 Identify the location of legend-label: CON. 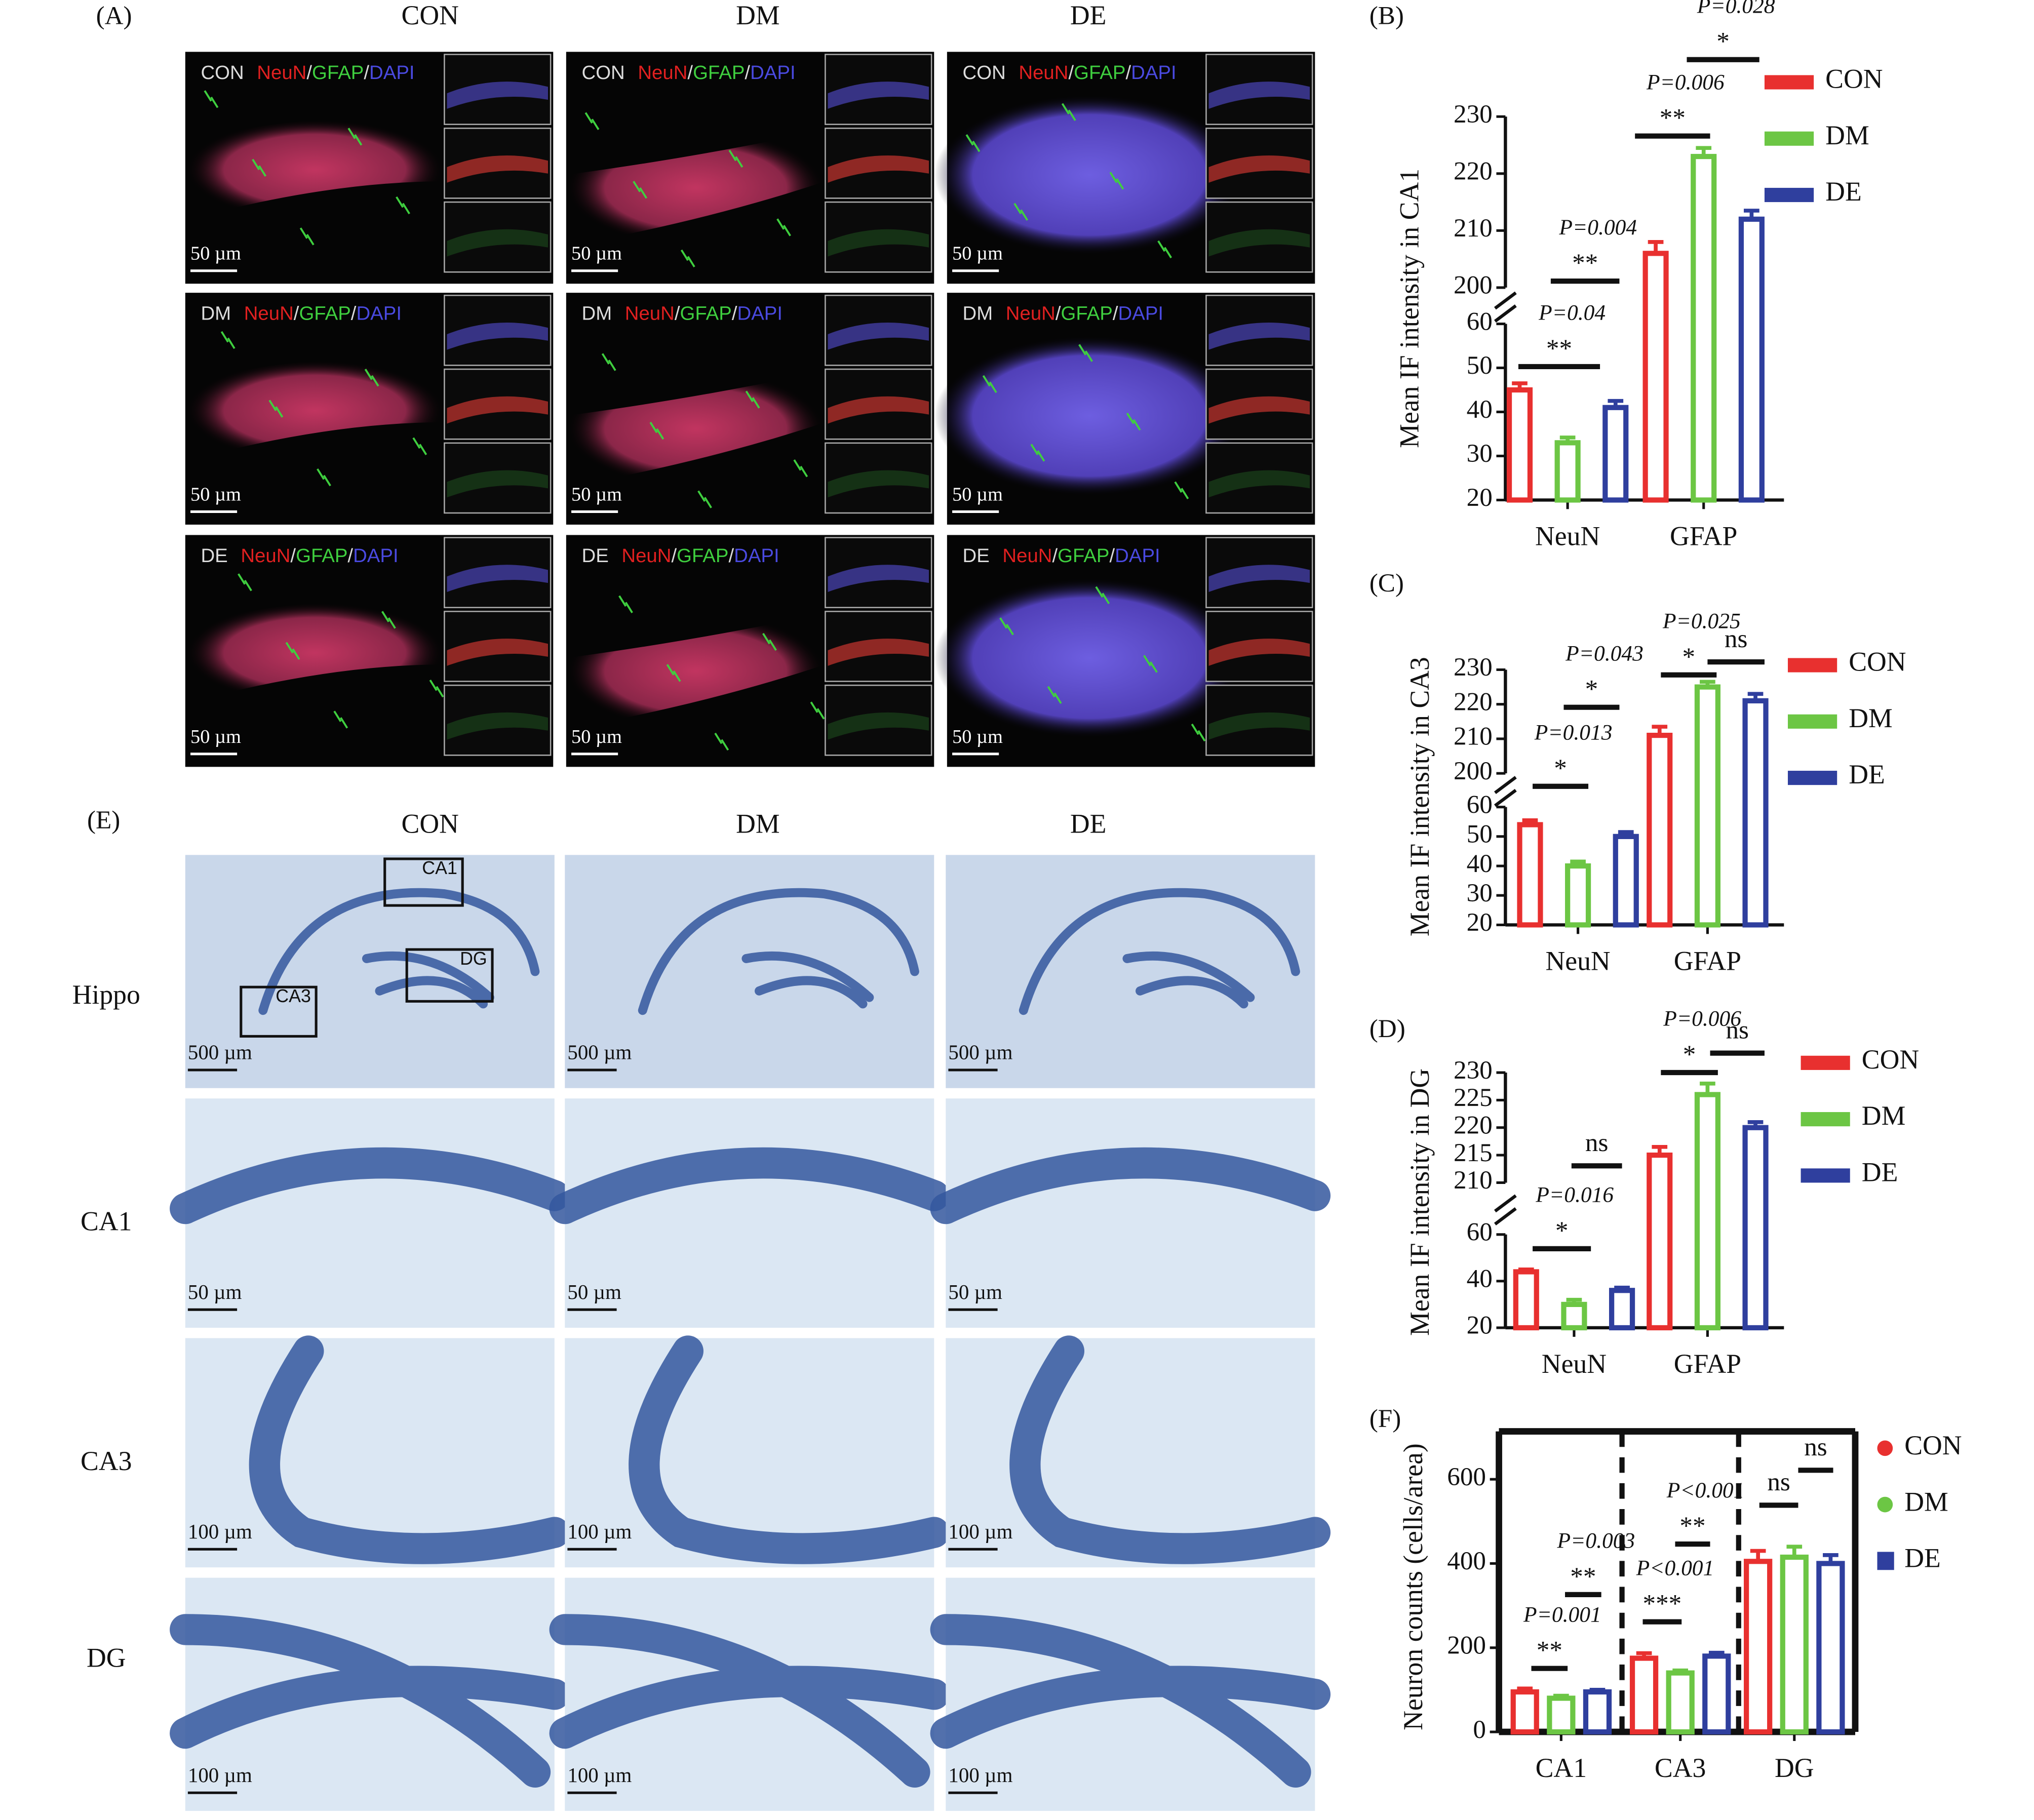
(1877, 662).